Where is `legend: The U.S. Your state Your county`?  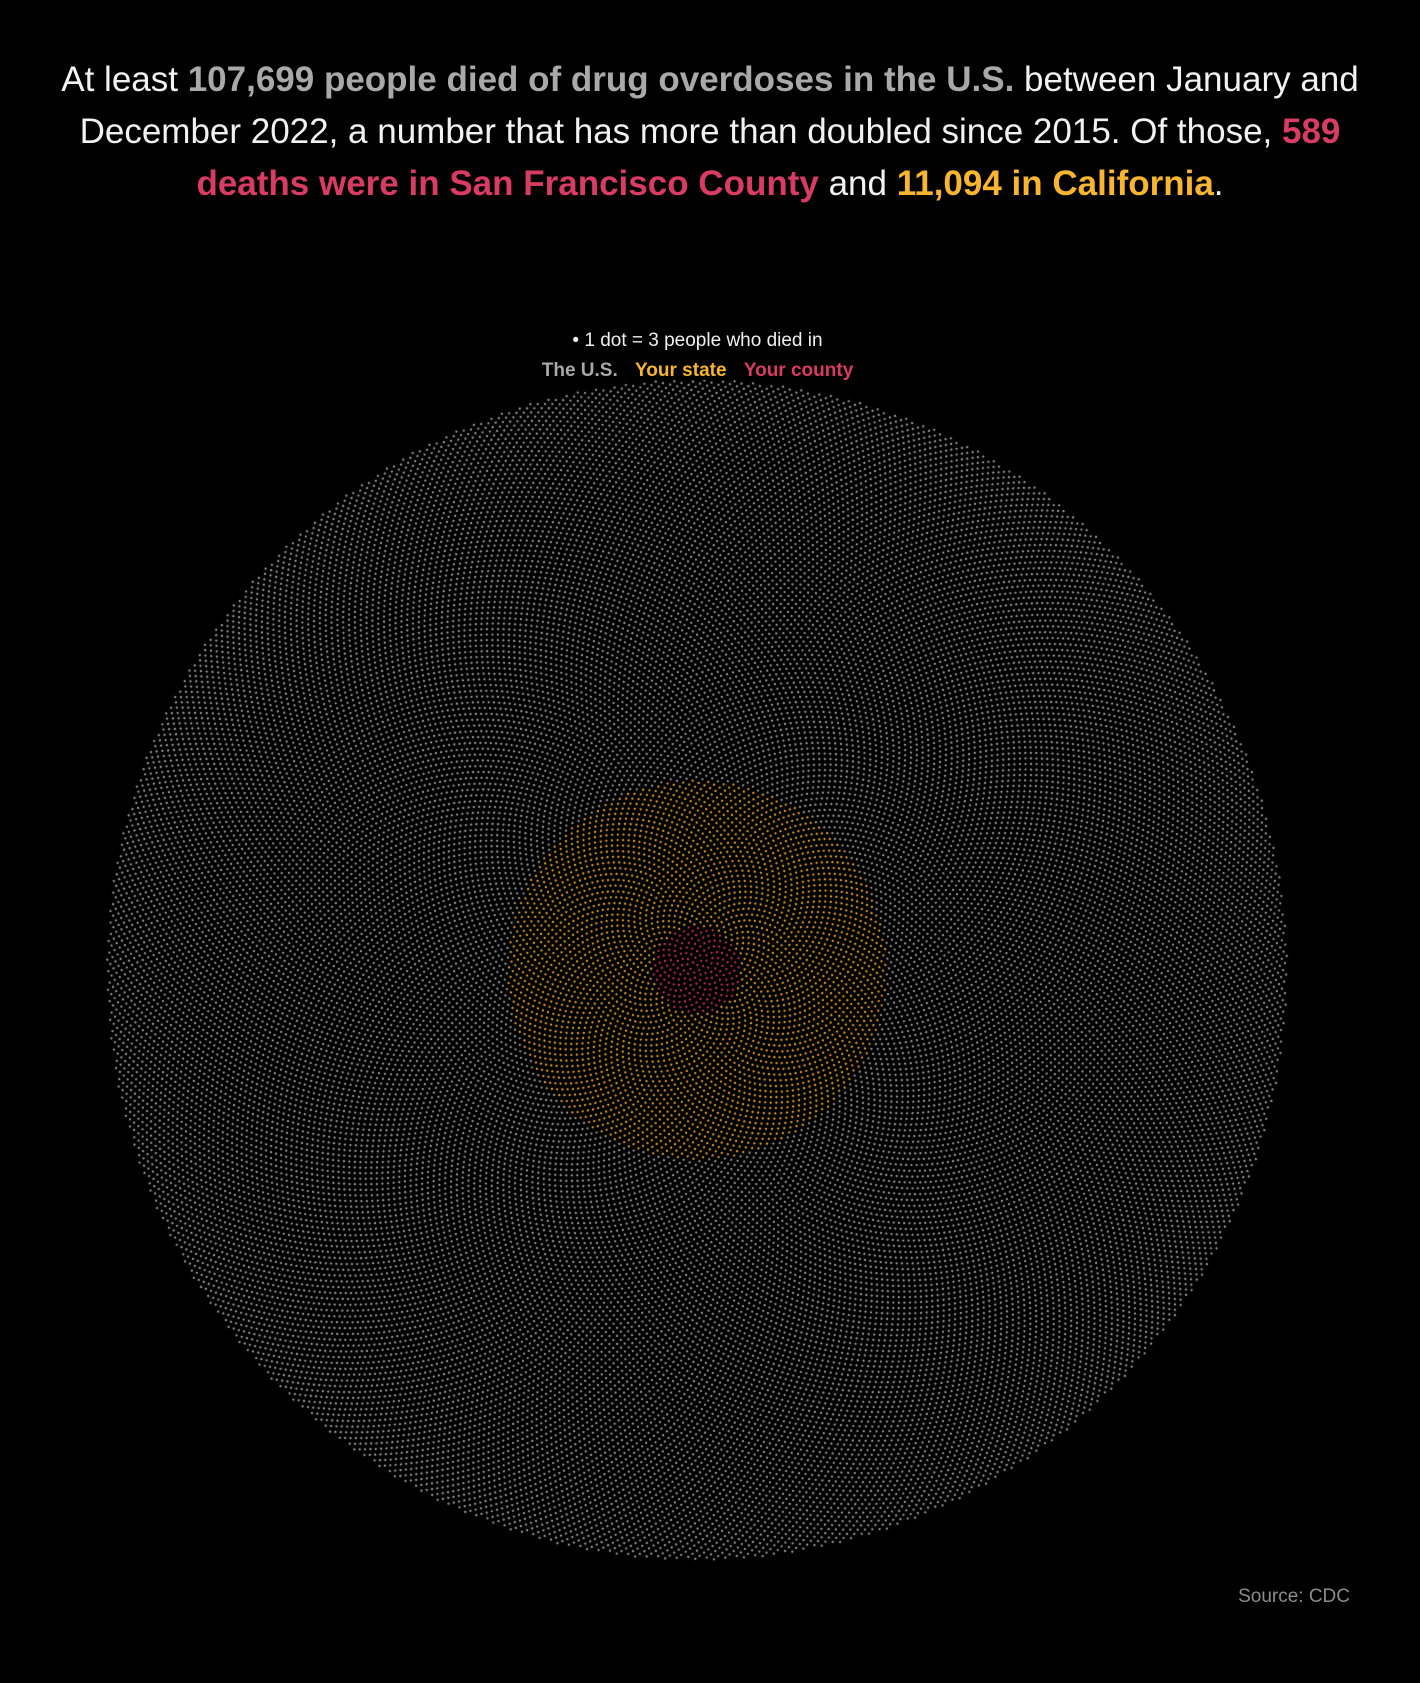
legend: The U.S. Your state Your county is located at coordinates (697, 371).